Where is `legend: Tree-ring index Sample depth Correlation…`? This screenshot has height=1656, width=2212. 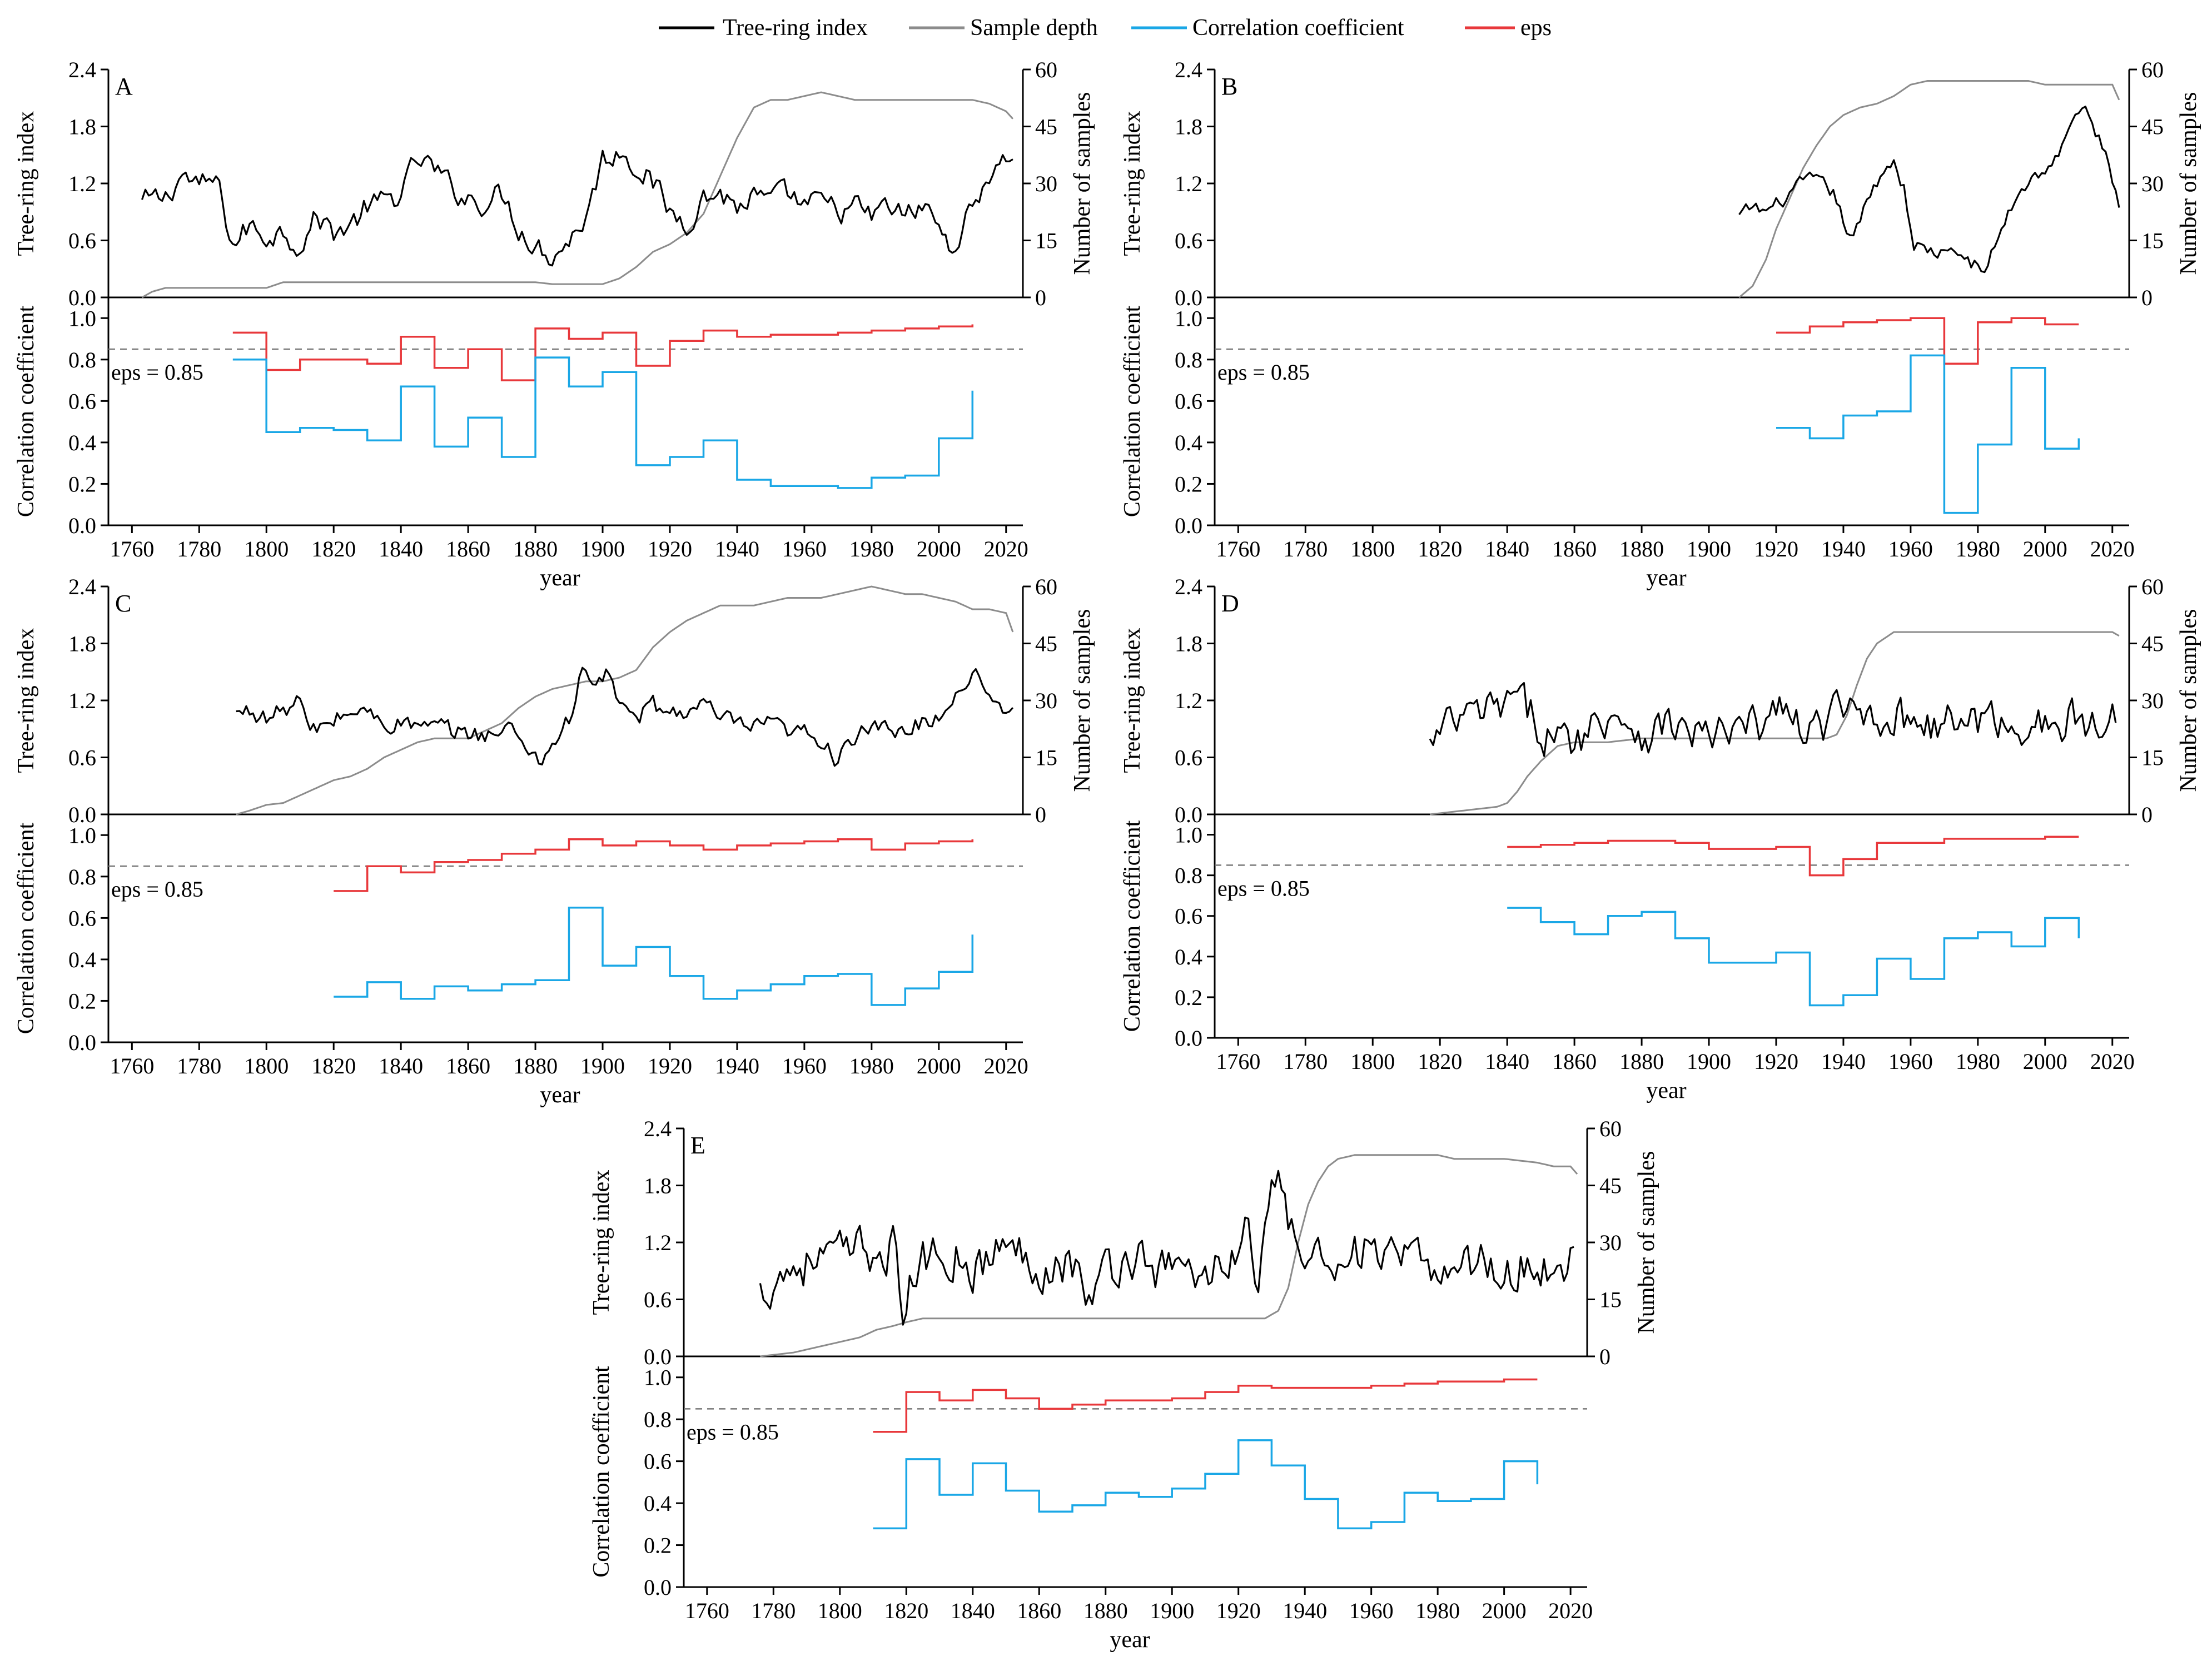
legend: Tree-ring index Sample depth Correlation… is located at coordinates (1105, 28).